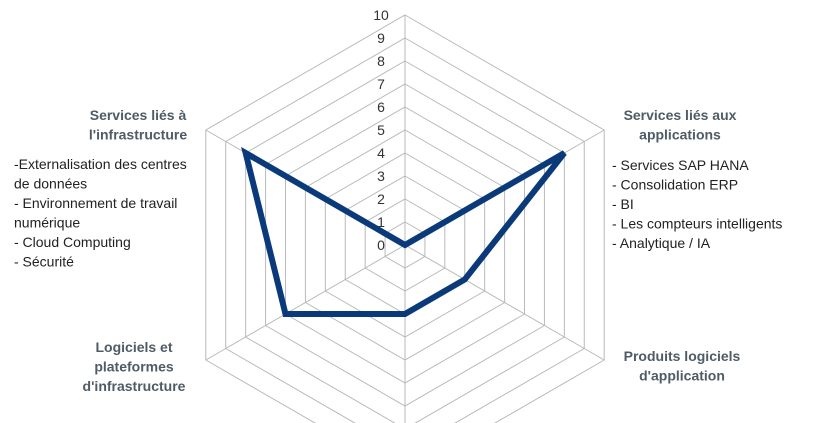 The width and height of the screenshot is (837, 423). What do you see at coordinates (381, 61) in the screenshot?
I see `tick-label-8: 8` at bounding box center [381, 61].